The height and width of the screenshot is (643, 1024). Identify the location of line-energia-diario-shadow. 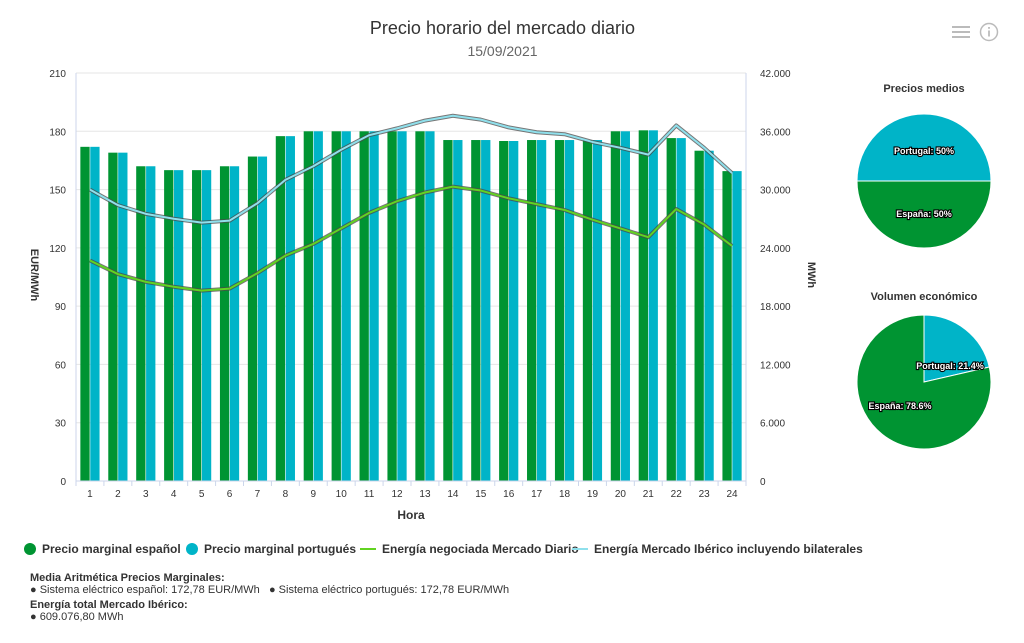
(411, 238).